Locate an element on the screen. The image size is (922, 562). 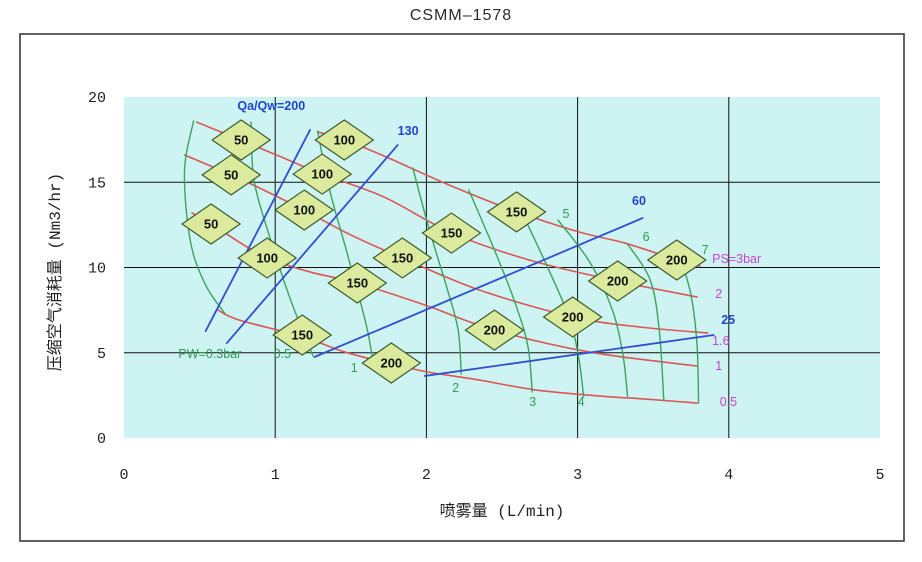
curve-water-pressure-green-PW=0.3bar is located at coordinates (205, 217).